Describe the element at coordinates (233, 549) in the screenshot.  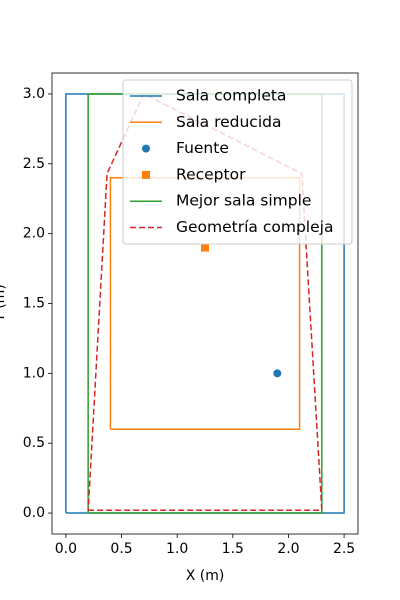
I see `x-tick-label: 1.5` at that location.